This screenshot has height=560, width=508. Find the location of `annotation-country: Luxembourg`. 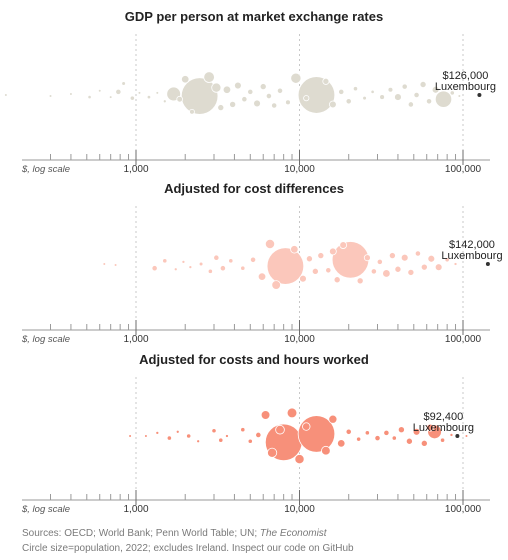

annotation-country: Luxembourg is located at coordinates (471, 256).